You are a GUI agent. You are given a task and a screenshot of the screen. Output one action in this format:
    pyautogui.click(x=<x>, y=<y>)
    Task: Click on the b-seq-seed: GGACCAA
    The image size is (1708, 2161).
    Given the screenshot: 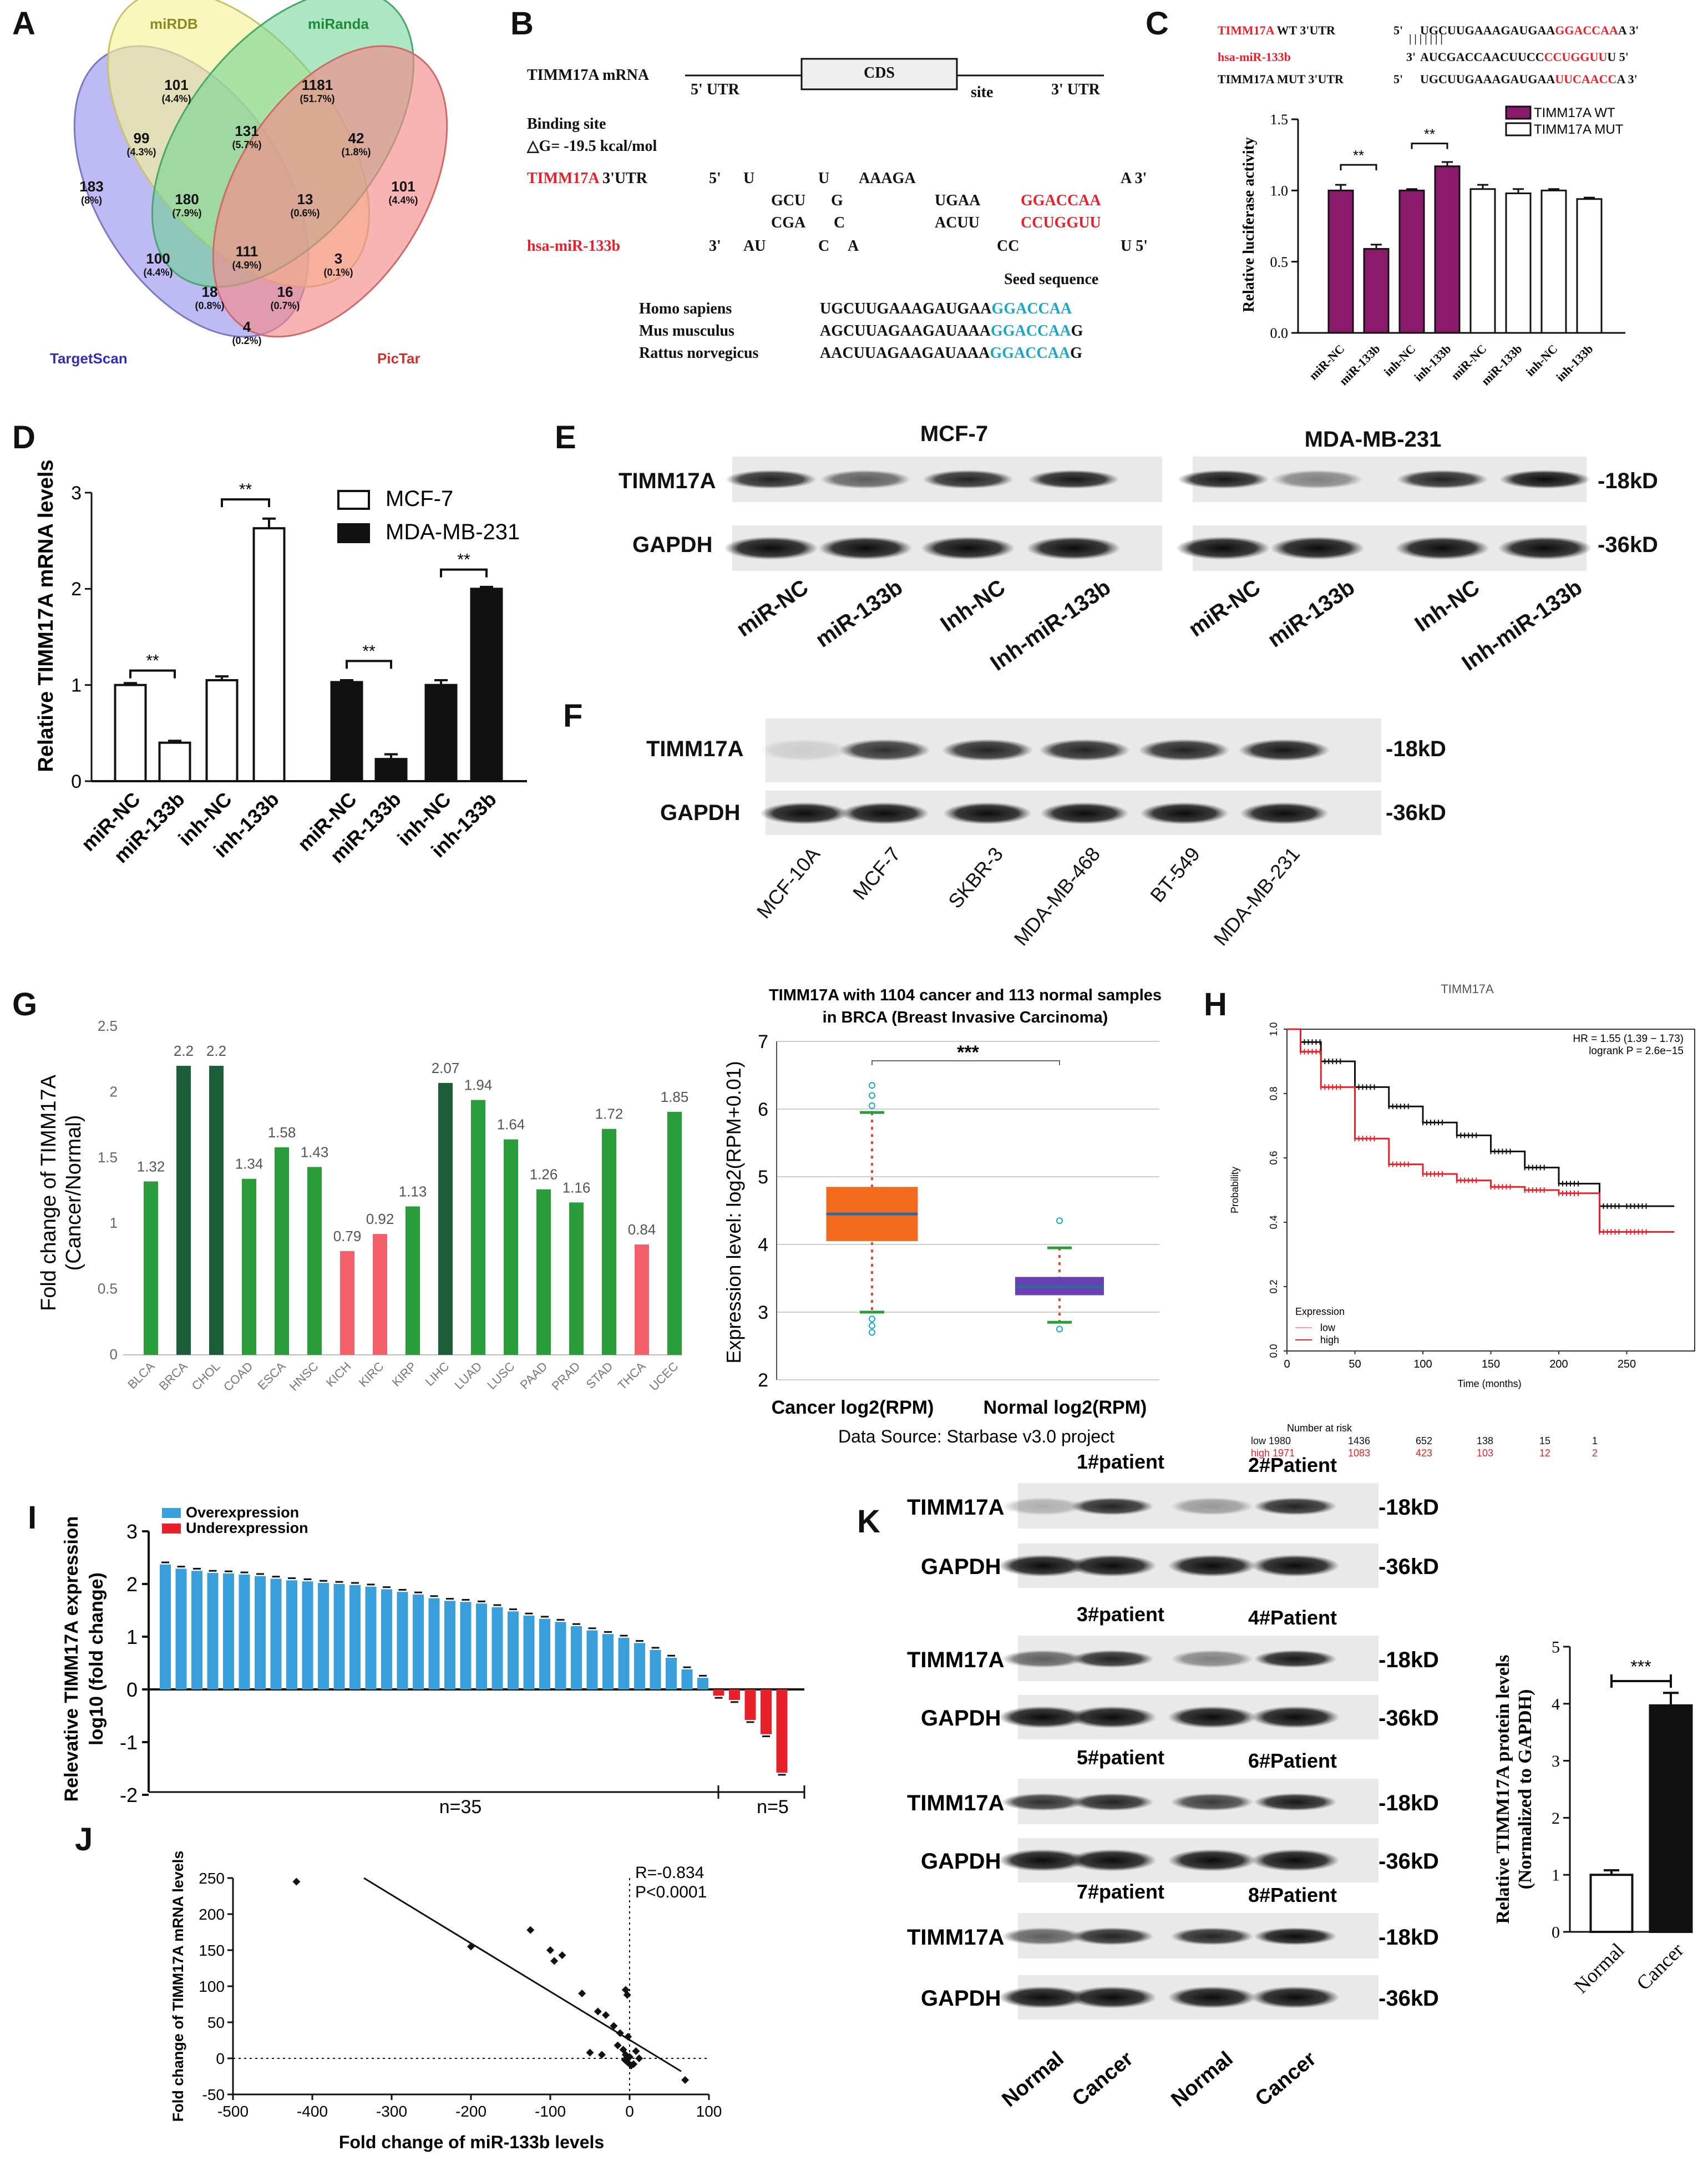 What is the action you would take?
    pyautogui.click(x=1032, y=308)
    